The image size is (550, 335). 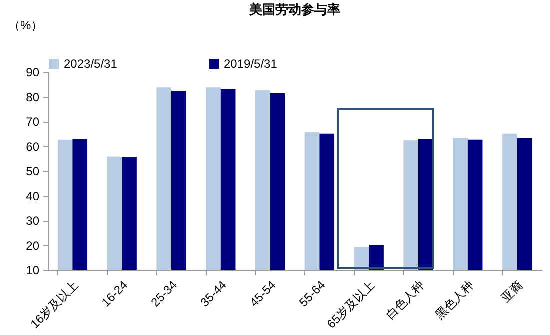 I want to click on legend-label: 2023/5/31, so click(x=91, y=64).